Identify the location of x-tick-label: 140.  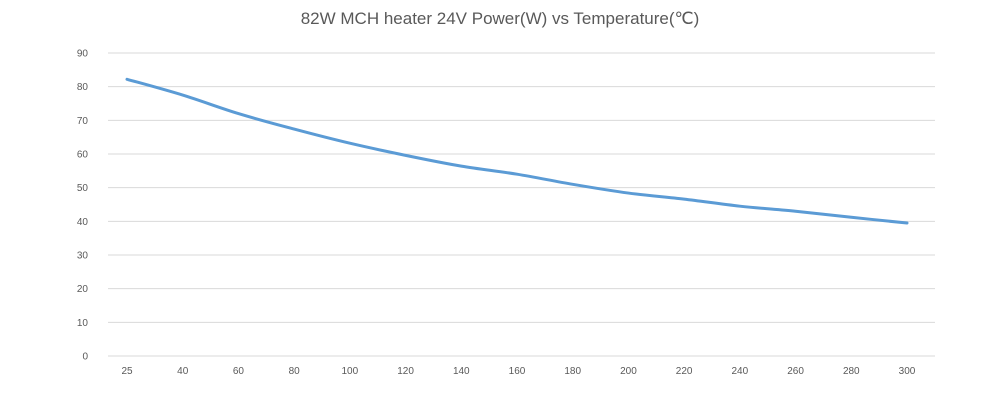
(461, 371).